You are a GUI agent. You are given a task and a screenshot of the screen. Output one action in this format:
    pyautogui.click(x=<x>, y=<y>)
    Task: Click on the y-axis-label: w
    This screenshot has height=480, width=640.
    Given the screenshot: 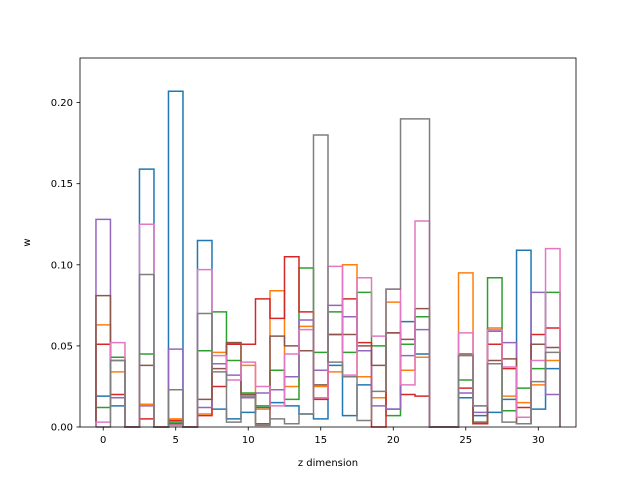 What is the action you would take?
    pyautogui.click(x=27, y=242)
    